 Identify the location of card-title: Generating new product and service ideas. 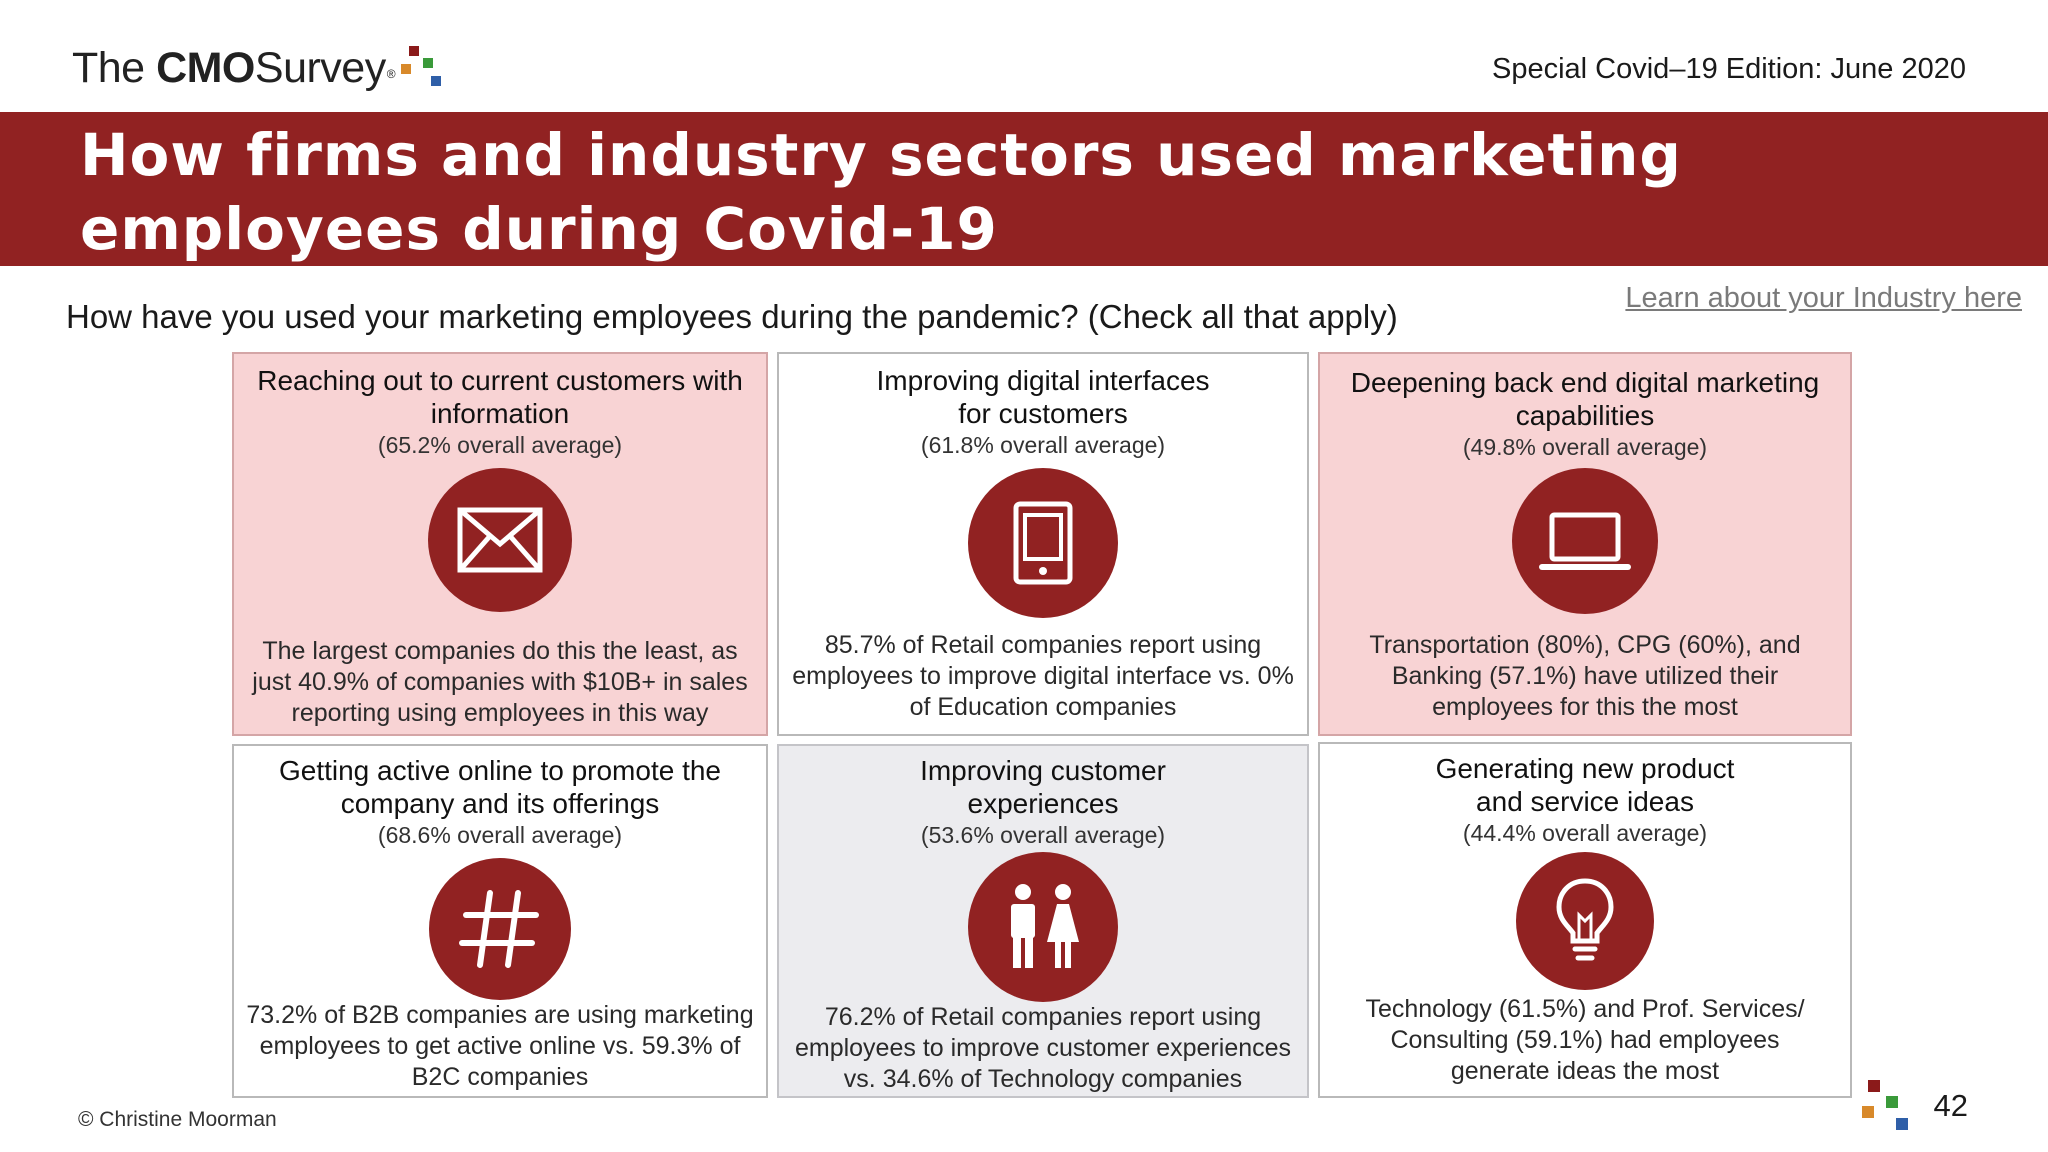
(1585, 785).